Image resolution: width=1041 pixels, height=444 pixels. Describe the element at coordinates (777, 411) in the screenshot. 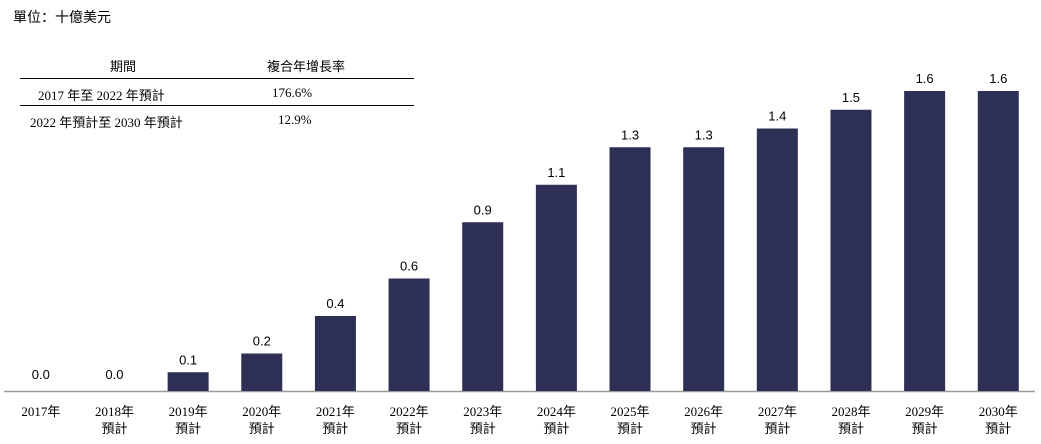

I see `x-tick-label: 2027年` at that location.